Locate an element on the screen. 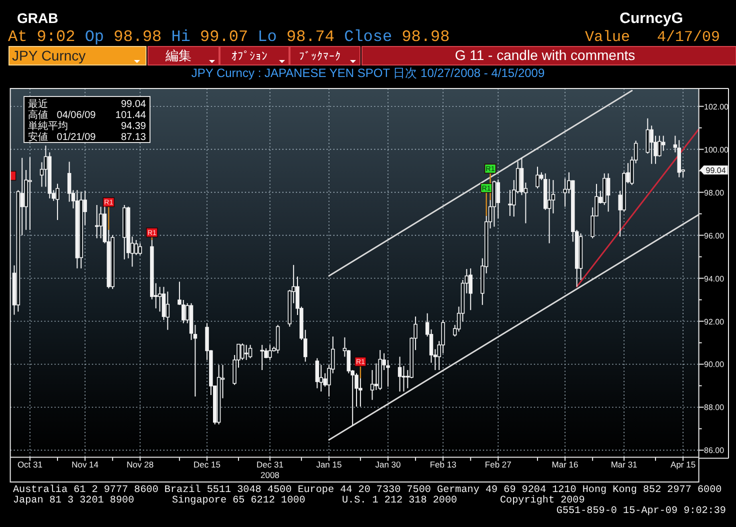  header-text: GRAB is located at coordinates (37, 18).